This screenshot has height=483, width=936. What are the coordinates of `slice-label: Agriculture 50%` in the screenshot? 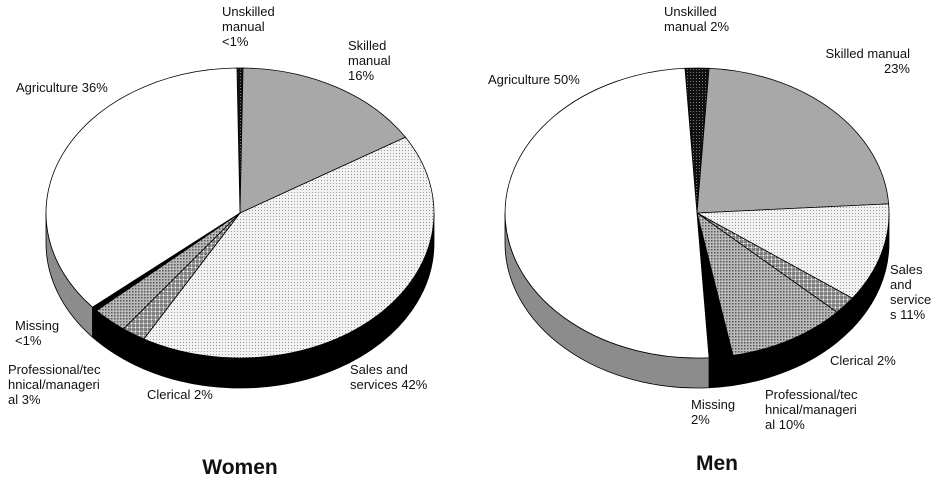 It's located at (563, 79).